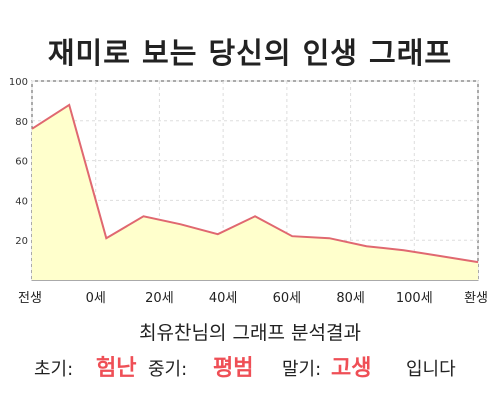 This screenshot has width=500, height=400. I want to click on y-tick-label: 20, so click(21, 241).